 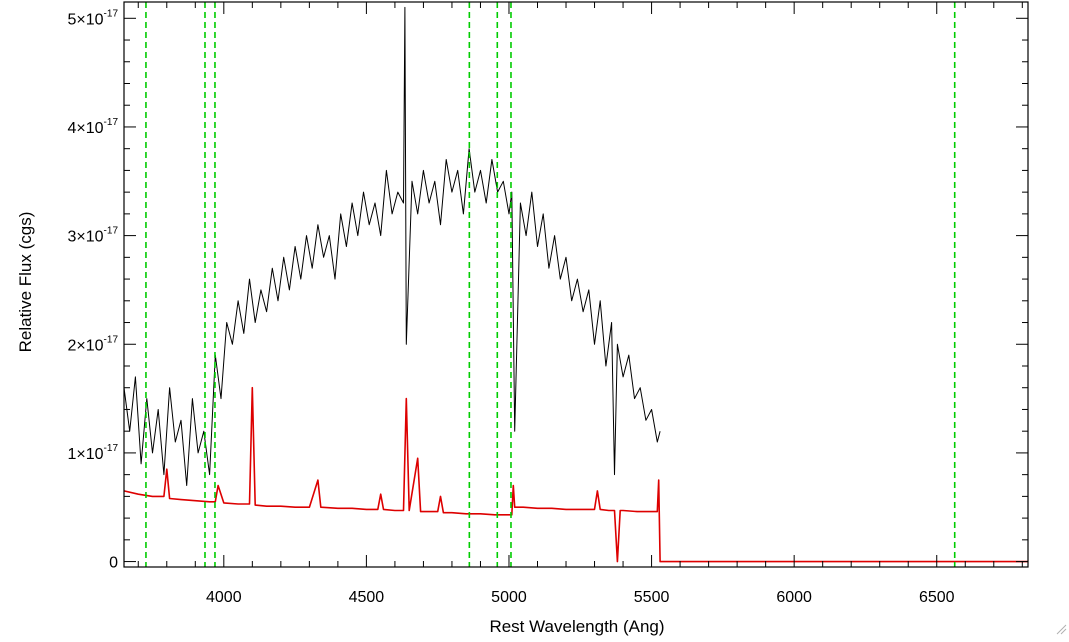 What do you see at coordinates (93, 236) in the screenshot?
I see `y-tick-label: 3×10⁻¹⁷` at bounding box center [93, 236].